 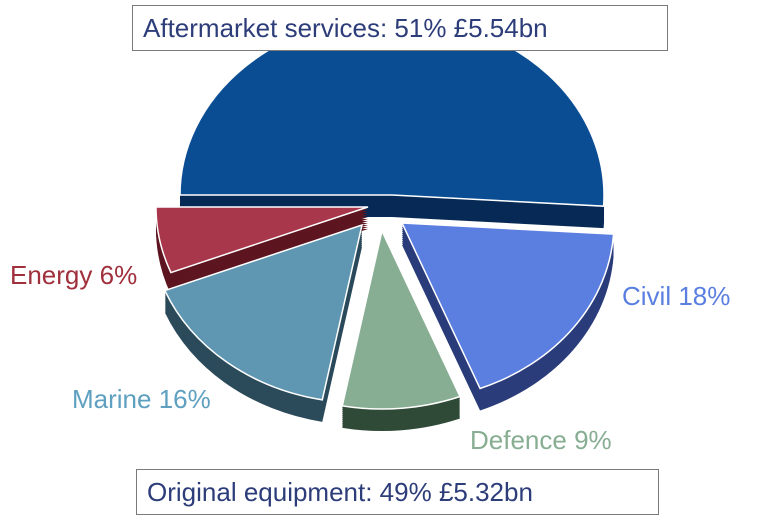 What do you see at coordinates (507, 306) in the screenshot?
I see `civil-slice` at bounding box center [507, 306].